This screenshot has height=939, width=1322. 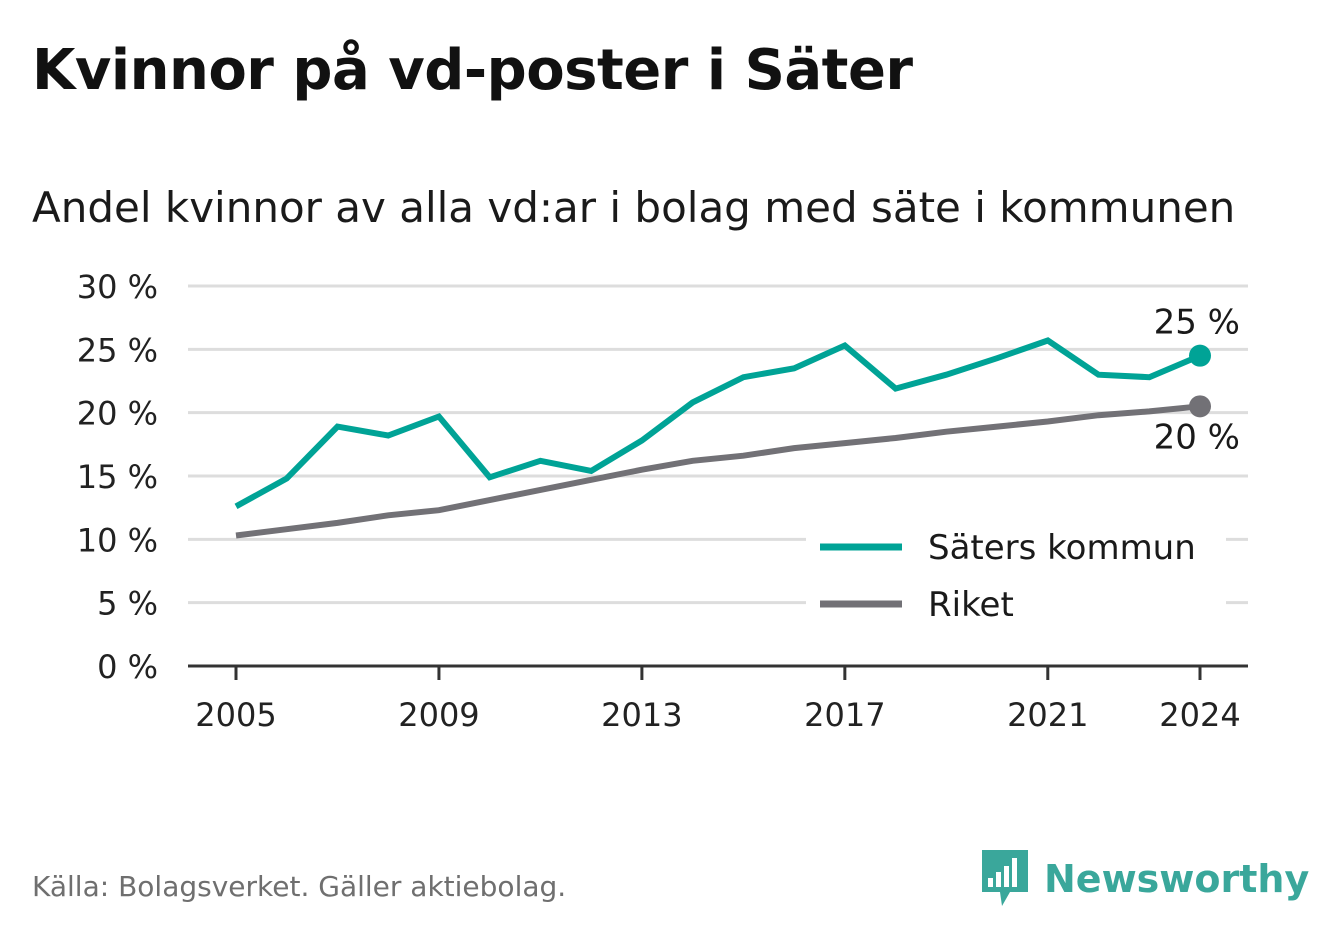 I want to click on newsworthy-logo: Newsworthy, so click(x=1144, y=879).